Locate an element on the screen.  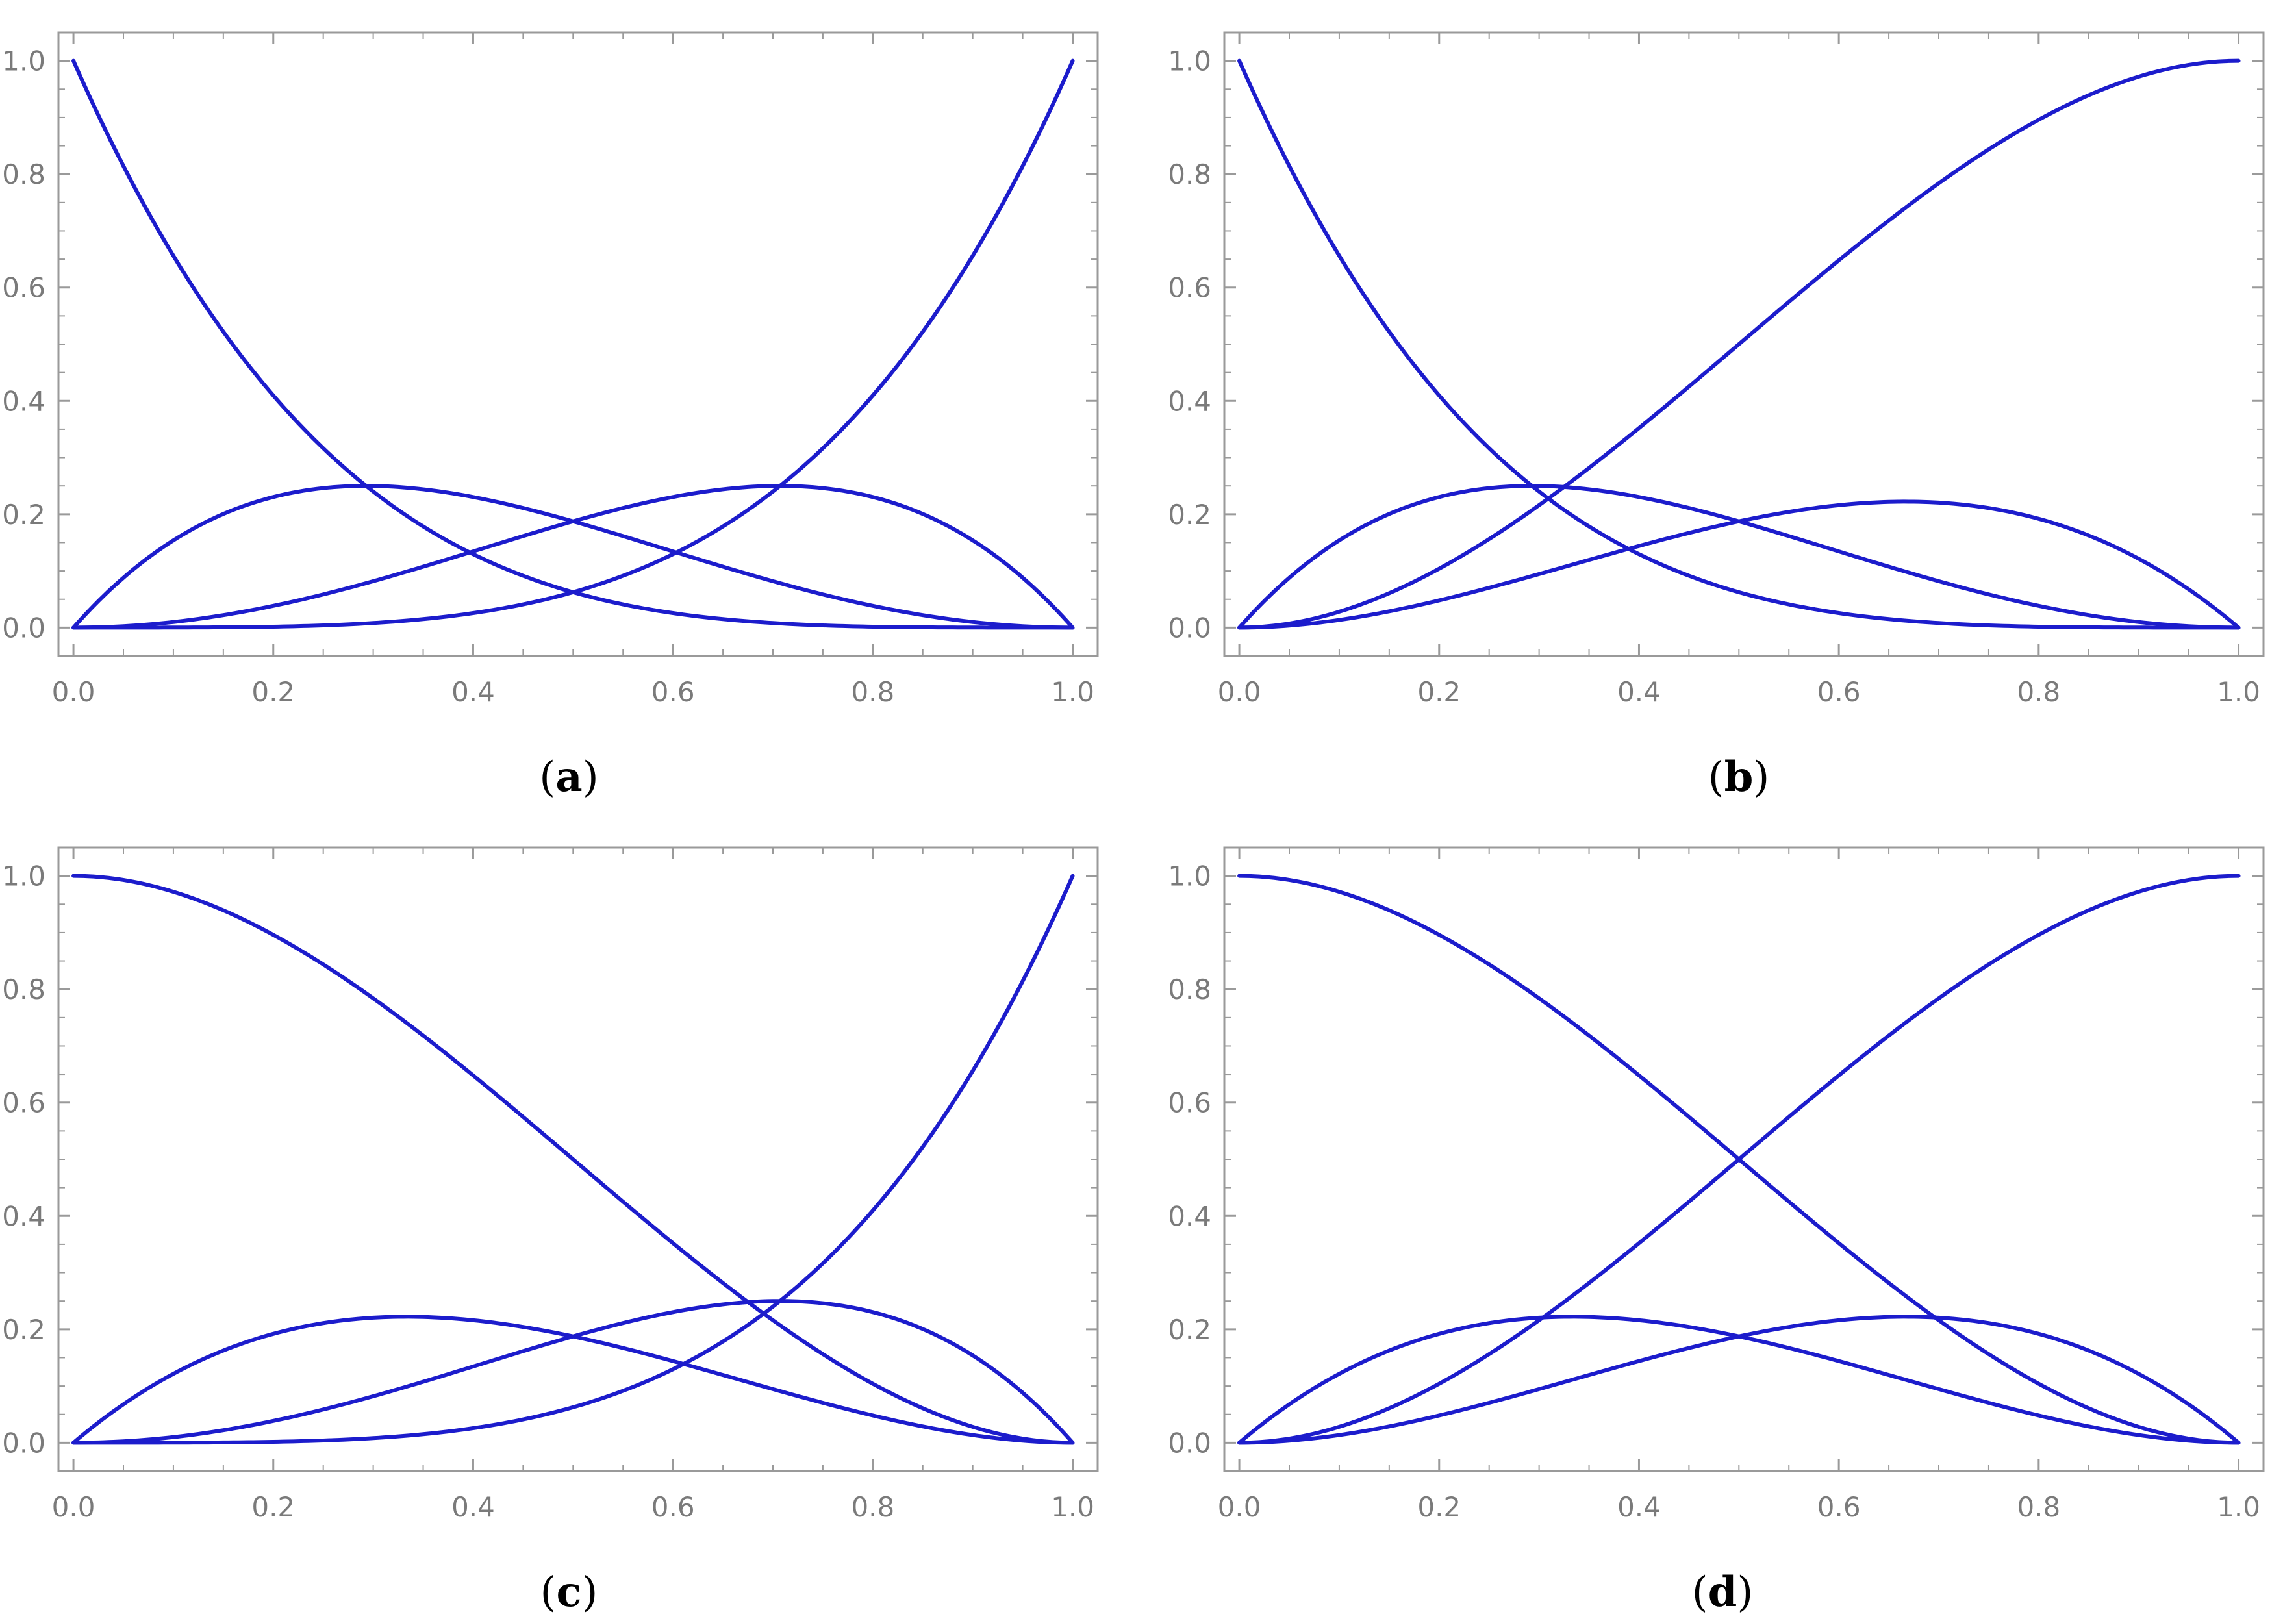
caption-a-letter: a is located at coordinates (568, 777).